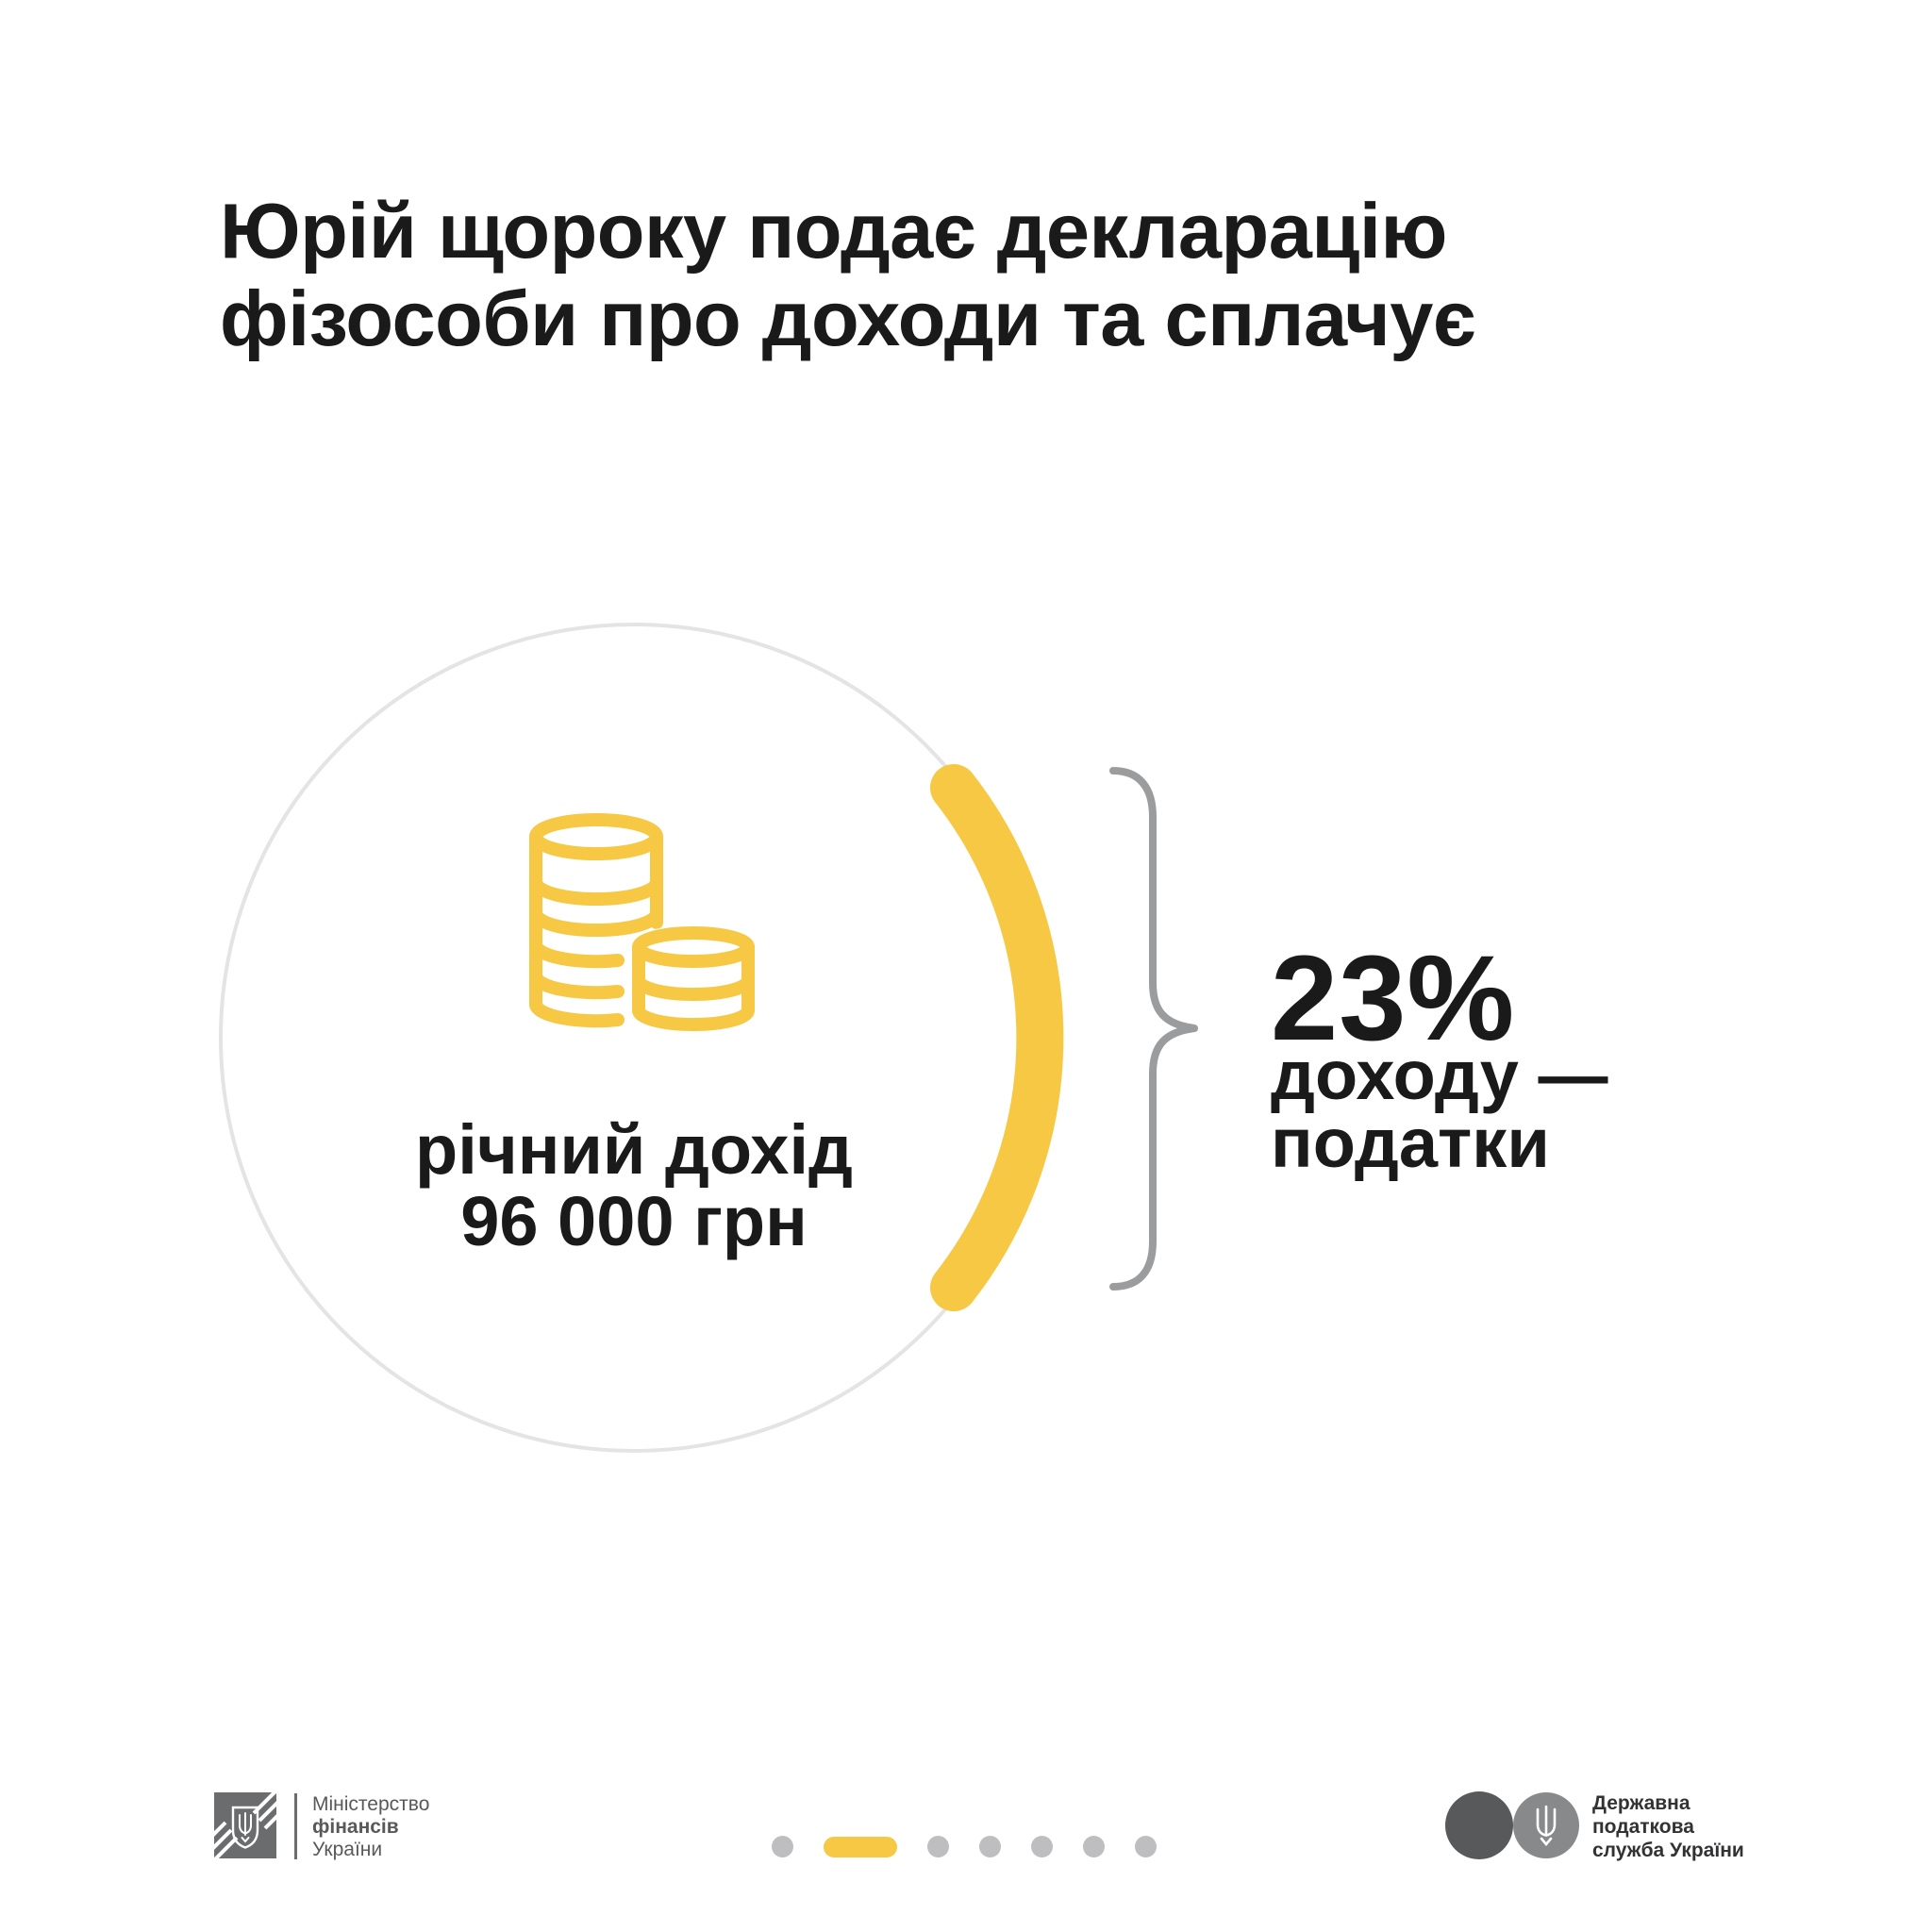 Image resolution: width=1932 pixels, height=1932 pixels. What do you see at coordinates (1512, 1825) in the screenshot?
I see `trident-circles-icon` at bounding box center [1512, 1825].